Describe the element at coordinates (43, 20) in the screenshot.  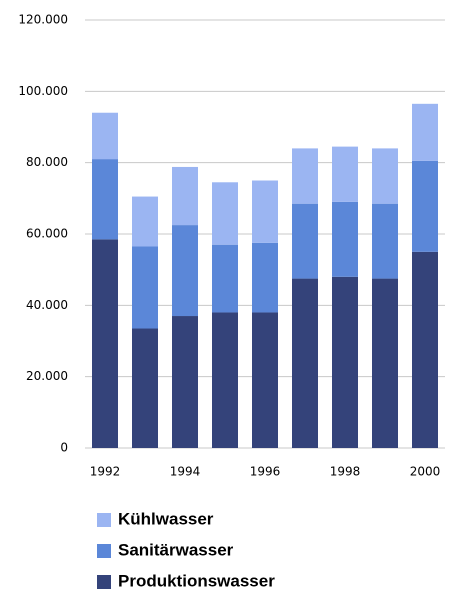
I see `y-tick-label: 120.000` at that location.